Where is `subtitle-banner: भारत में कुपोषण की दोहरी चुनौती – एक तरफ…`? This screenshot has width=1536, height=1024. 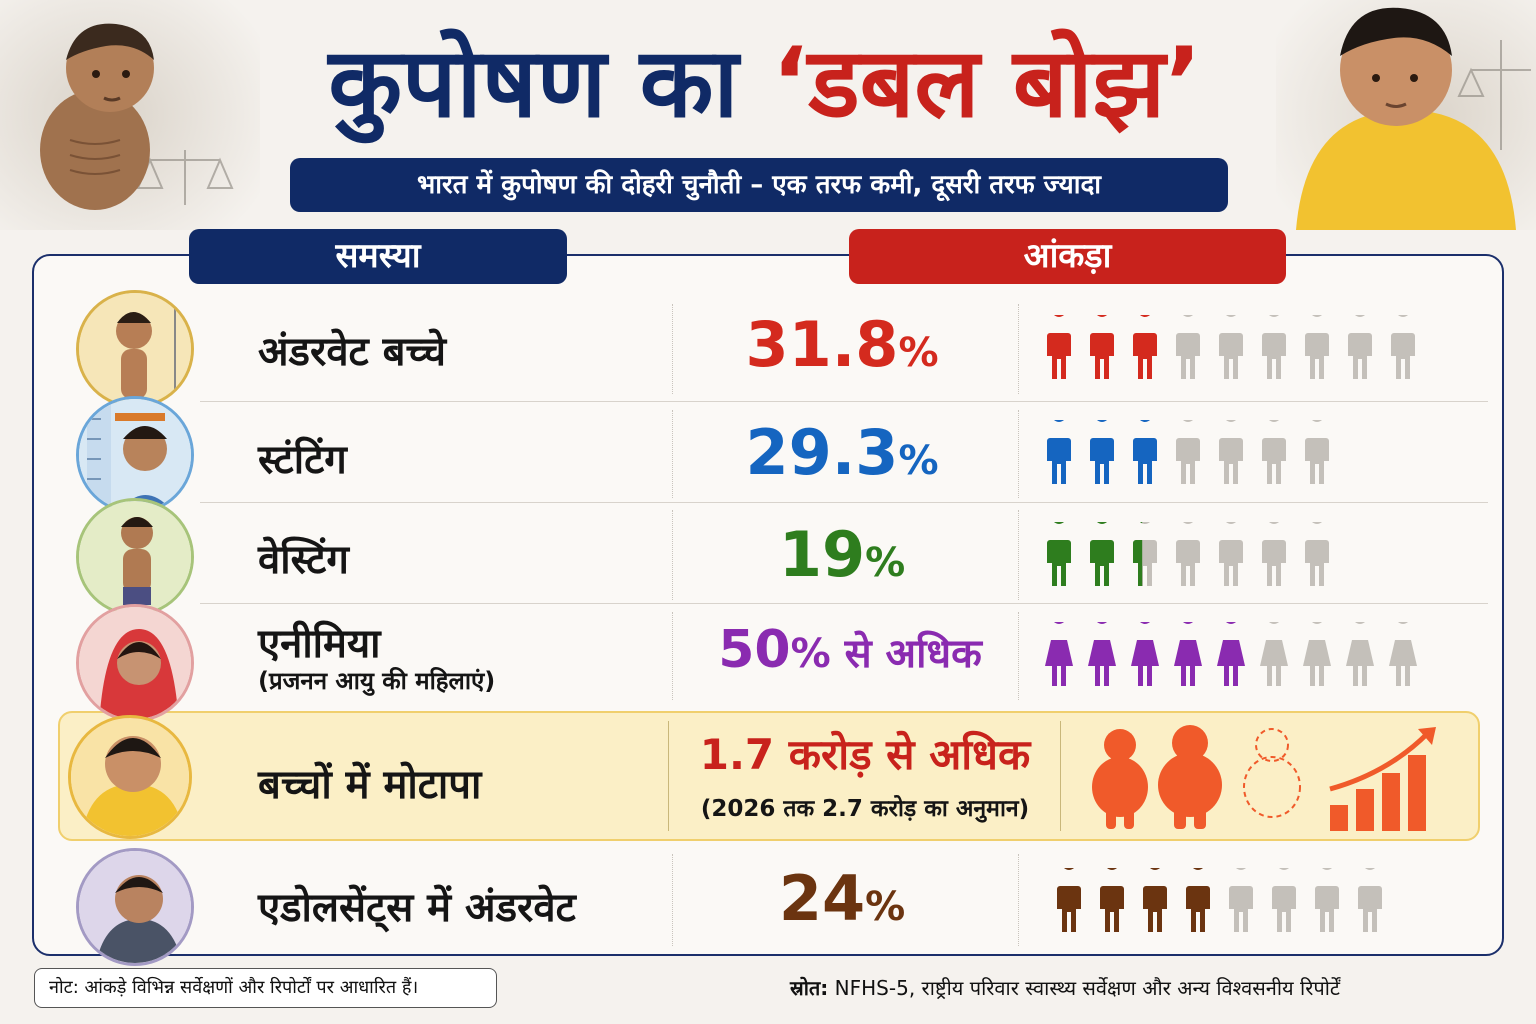
subtitle-banner: भारत में कुपोषण की दोहरी चुनौती – एक तरफ… is located at coordinates (759, 185).